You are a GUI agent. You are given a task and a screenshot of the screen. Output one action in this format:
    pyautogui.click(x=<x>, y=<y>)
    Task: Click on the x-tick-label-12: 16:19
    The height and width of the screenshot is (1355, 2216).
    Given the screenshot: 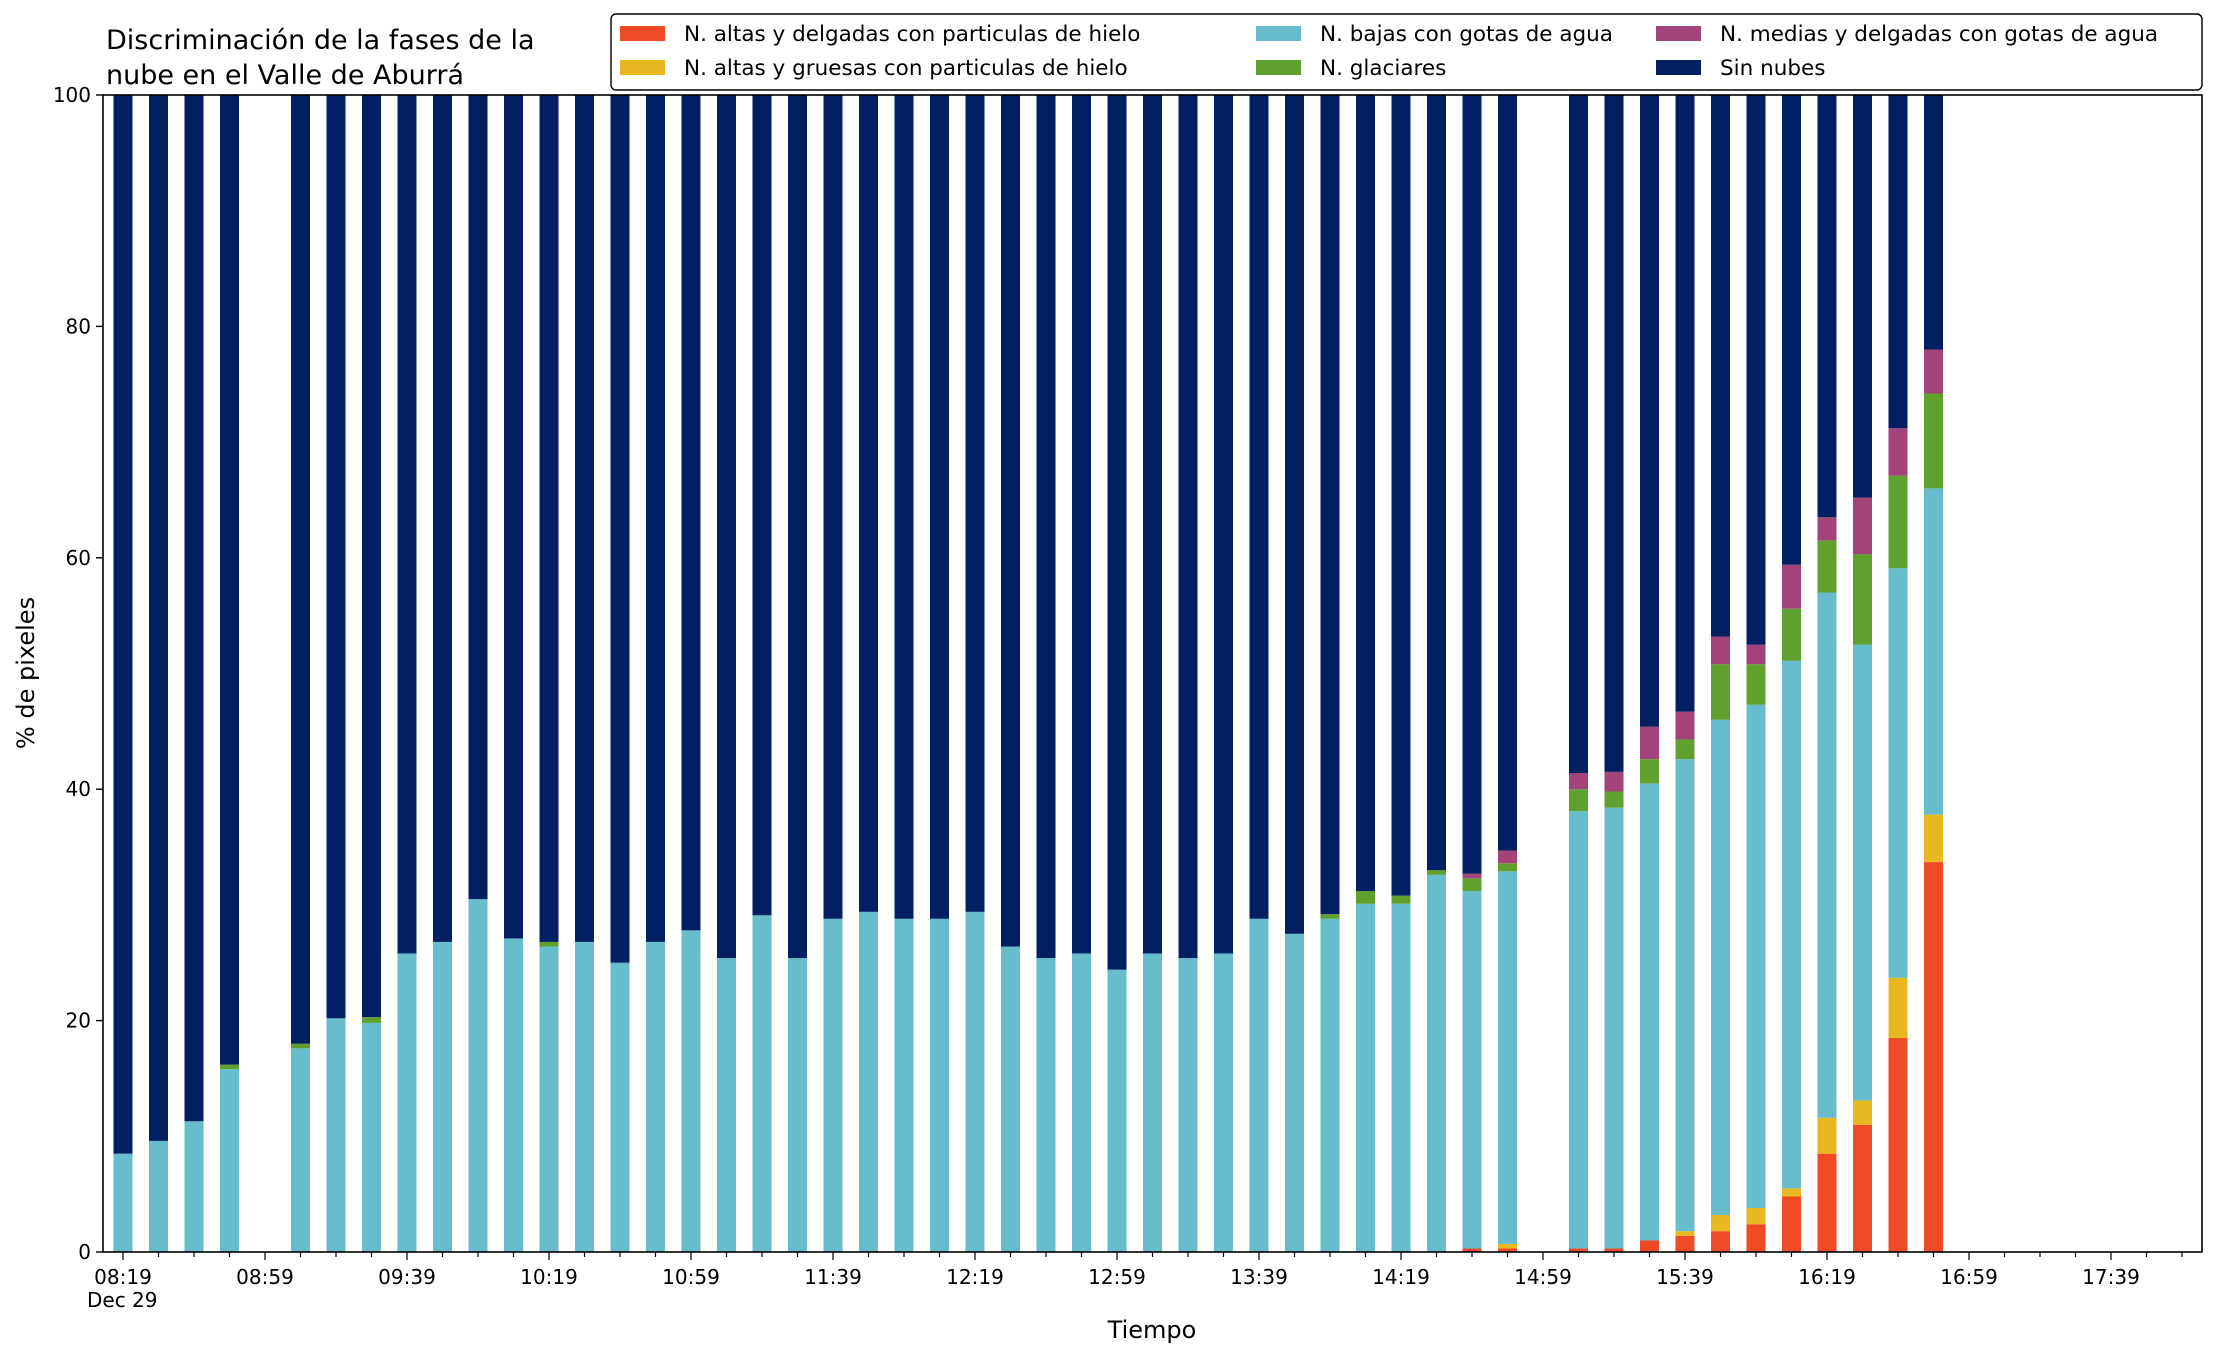 What is the action you would take?
    pyautogui.click(x=1827, y=1277)
    